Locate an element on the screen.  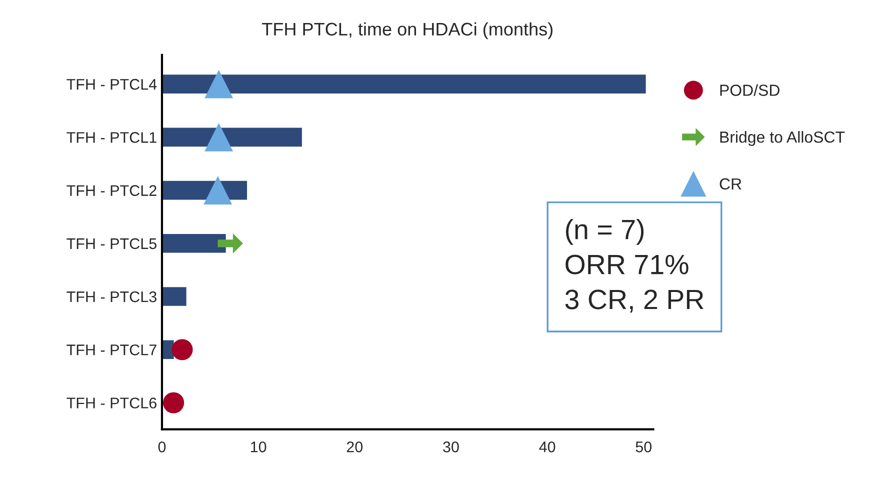
legend-label: CR is located at coordinates (731, 184).